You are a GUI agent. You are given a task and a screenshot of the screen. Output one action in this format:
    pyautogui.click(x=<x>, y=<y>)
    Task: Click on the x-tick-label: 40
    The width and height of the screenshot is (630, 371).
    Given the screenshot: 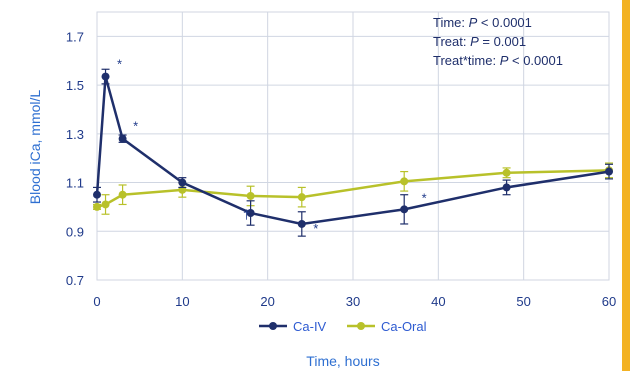 What is the action you would take?
    pyautogui.click(x=438, y=301)
    